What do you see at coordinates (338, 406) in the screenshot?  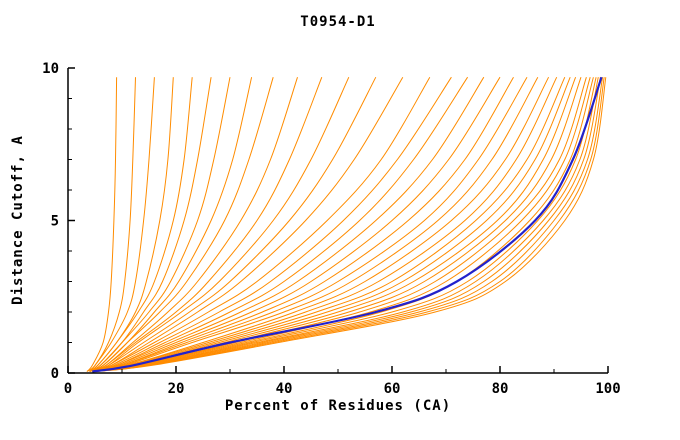 I see `x-axis-label: Percent of Residues (CA)` at bounding box center [338, 406].